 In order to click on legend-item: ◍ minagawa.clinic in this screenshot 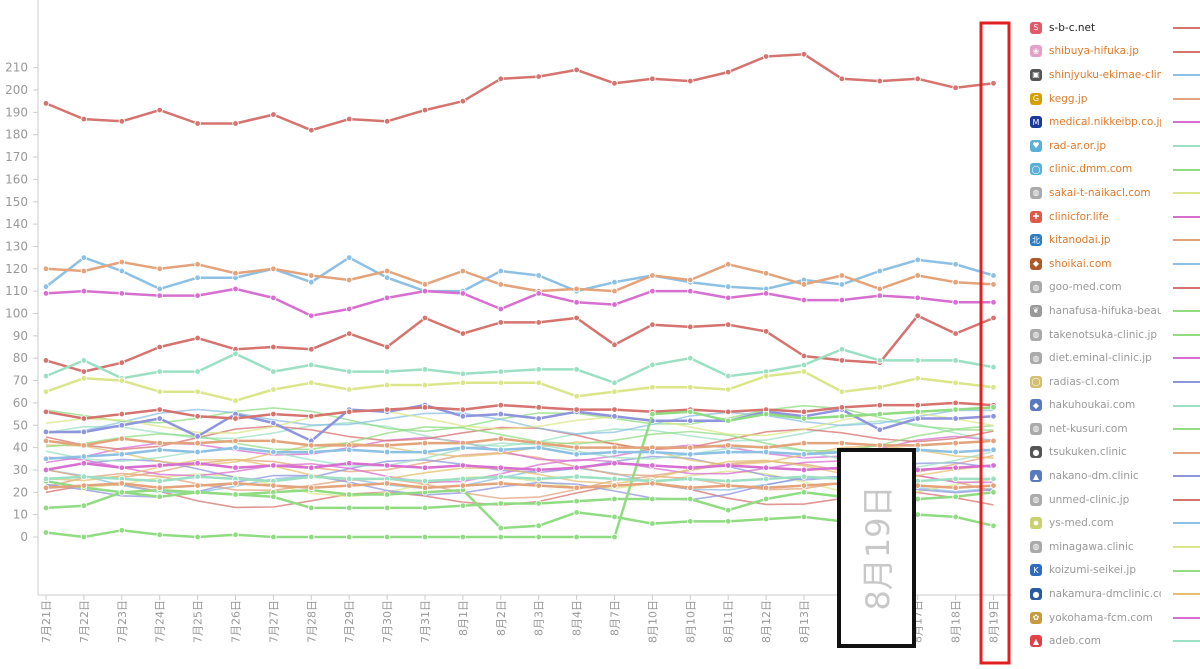, I will do `click(1115, 547)`.